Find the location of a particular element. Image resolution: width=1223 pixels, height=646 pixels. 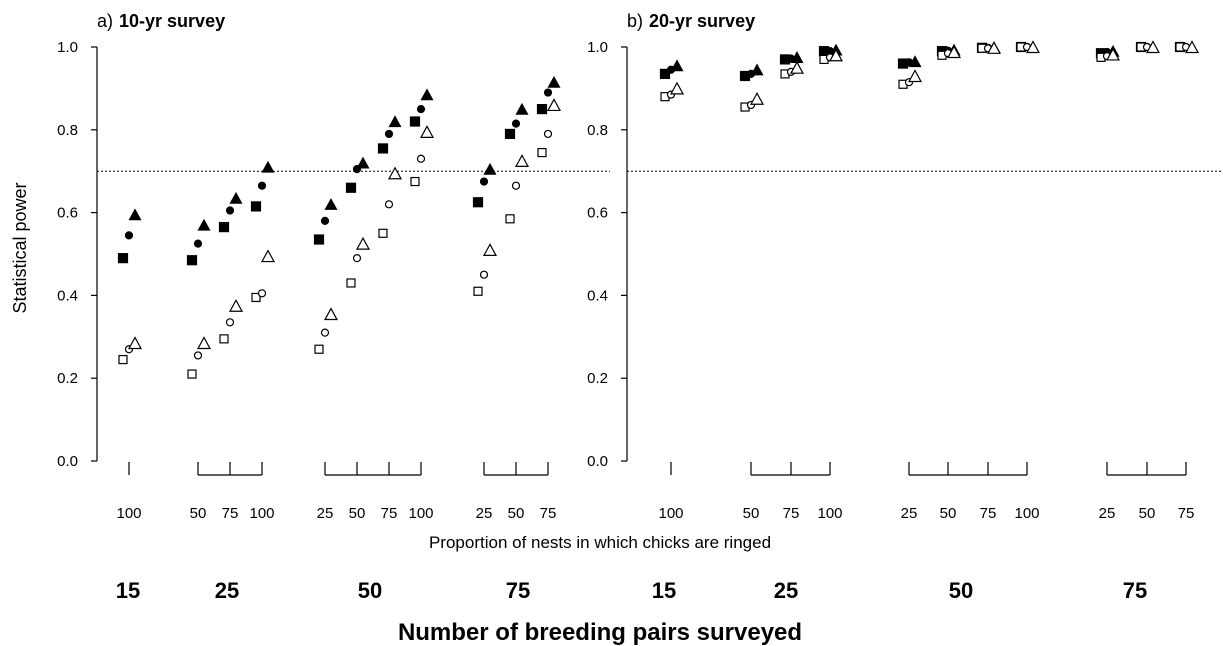

y-tick-label: 0.2 is located at coordinates (597, 378).